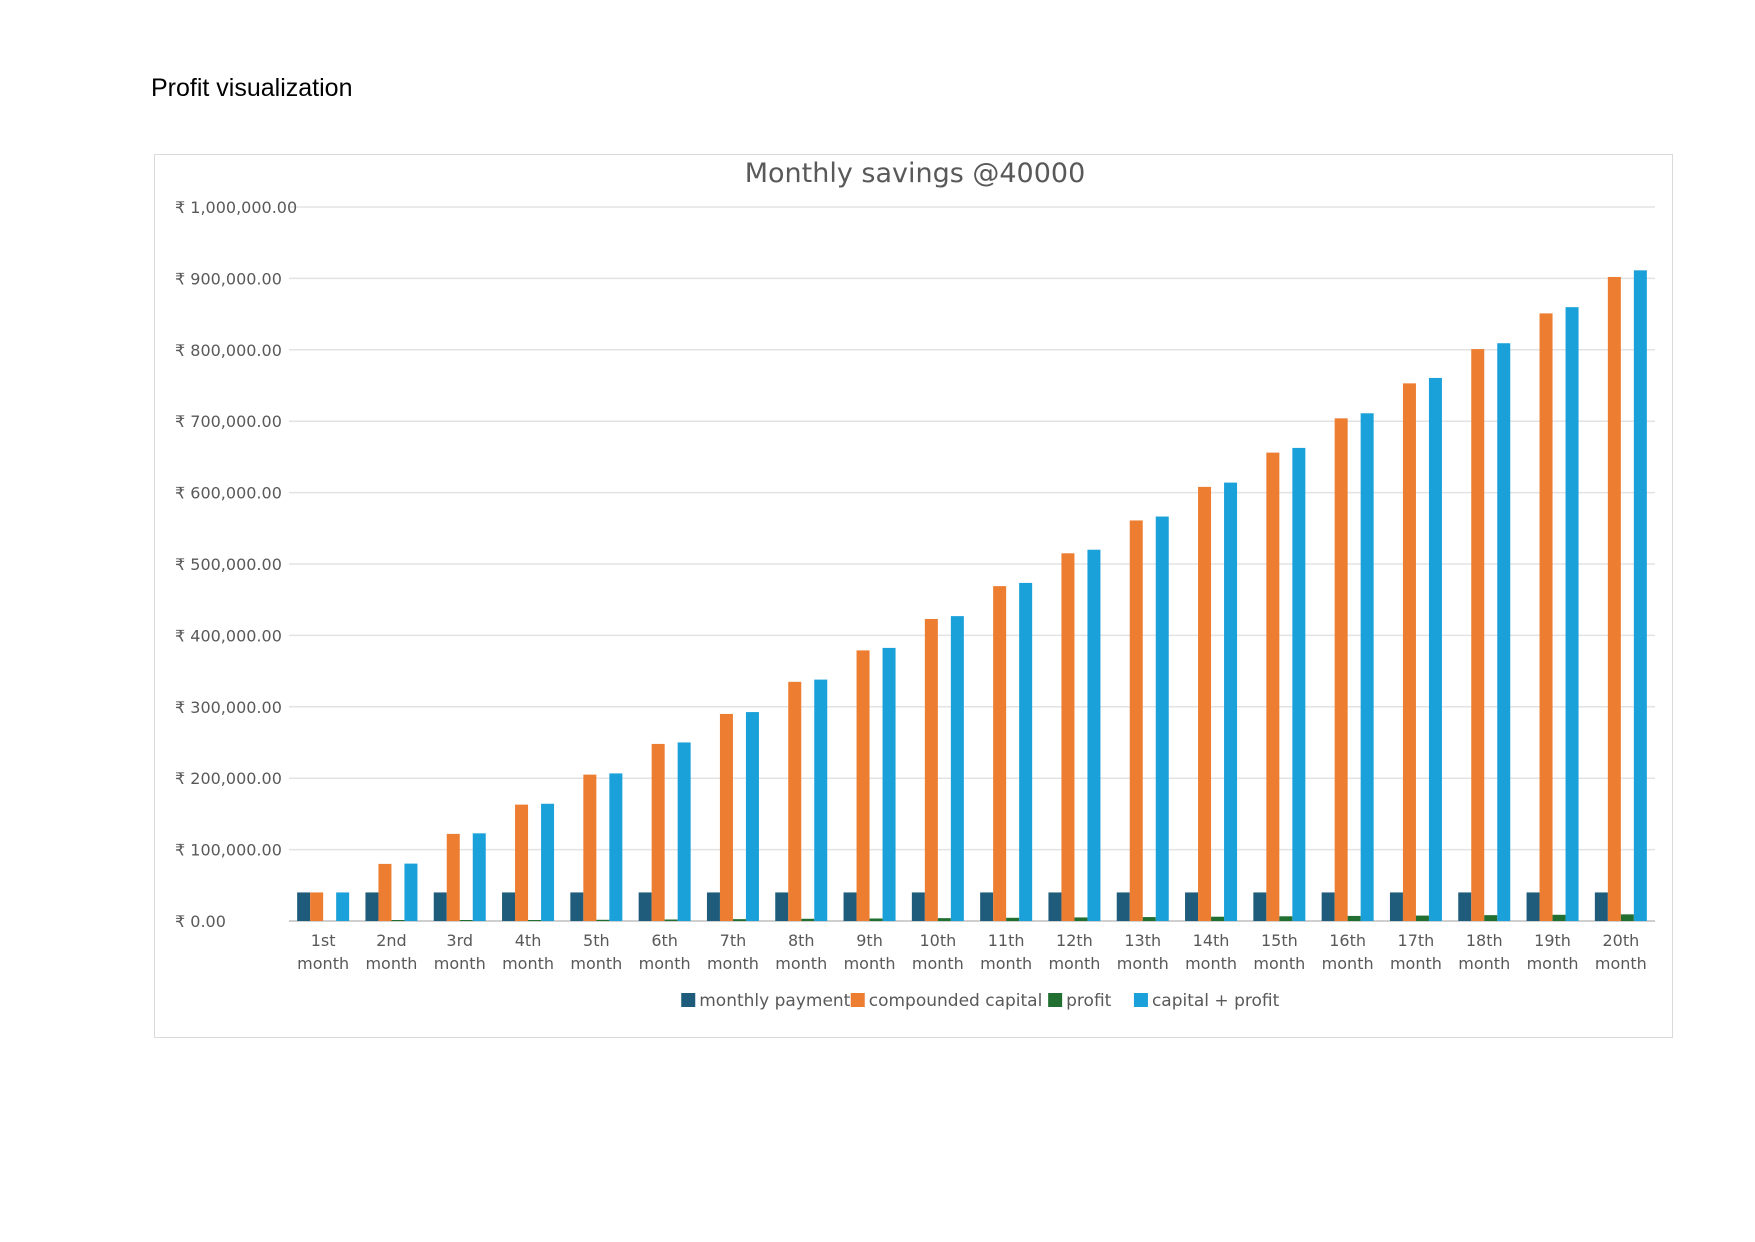  I want to click on x-tick-label: 14th, so click(1211, 940).